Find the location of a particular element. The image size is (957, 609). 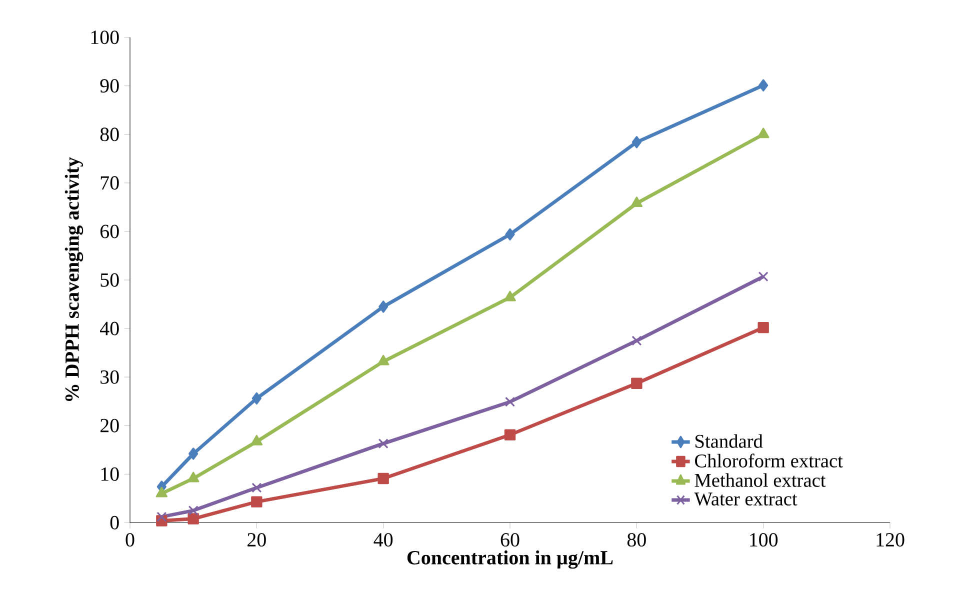

y-tick-label: 0 is located at coordinates (114, 523).